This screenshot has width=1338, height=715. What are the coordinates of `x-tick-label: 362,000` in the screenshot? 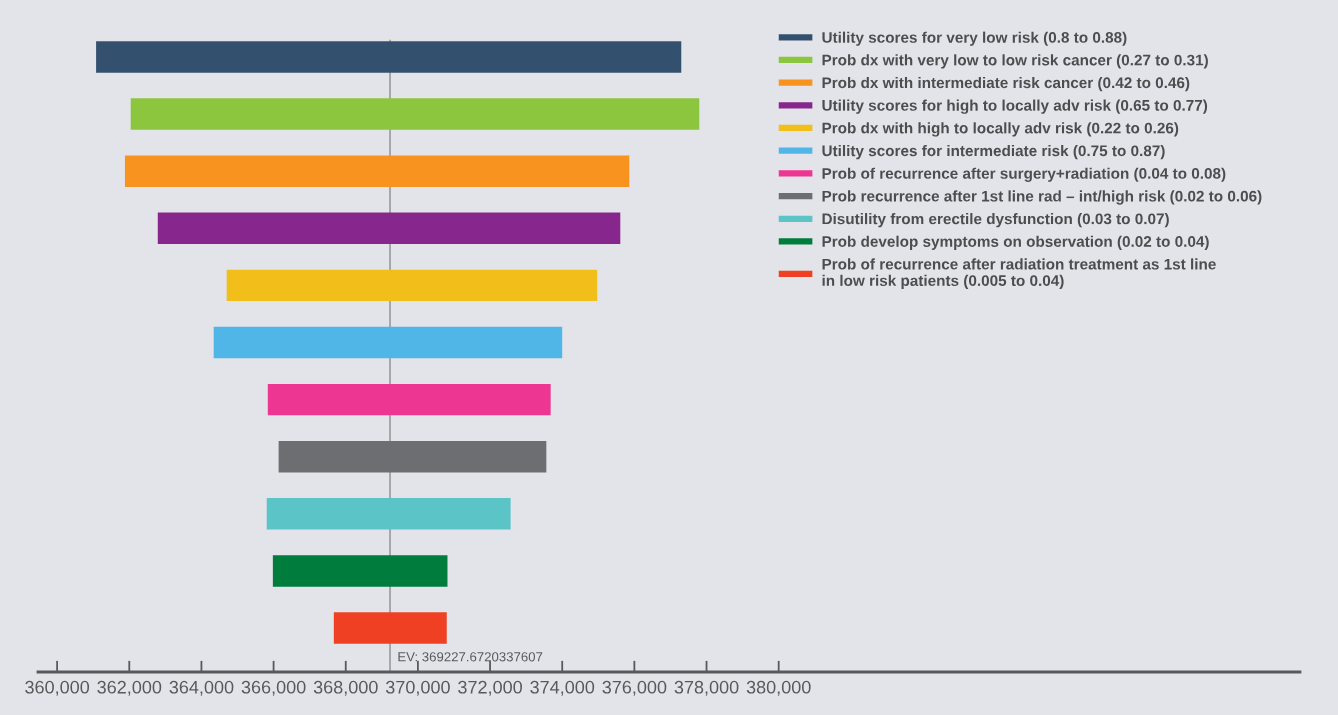 It's located at (129, 688).